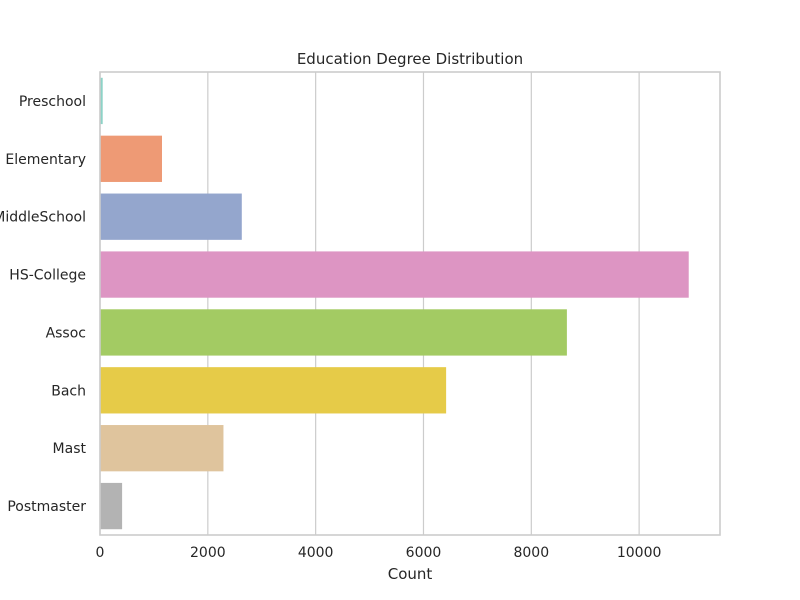  Describe the element at coordinates (68, 391) in the screenshot. I see `y-tick-label: Bach` at that location.